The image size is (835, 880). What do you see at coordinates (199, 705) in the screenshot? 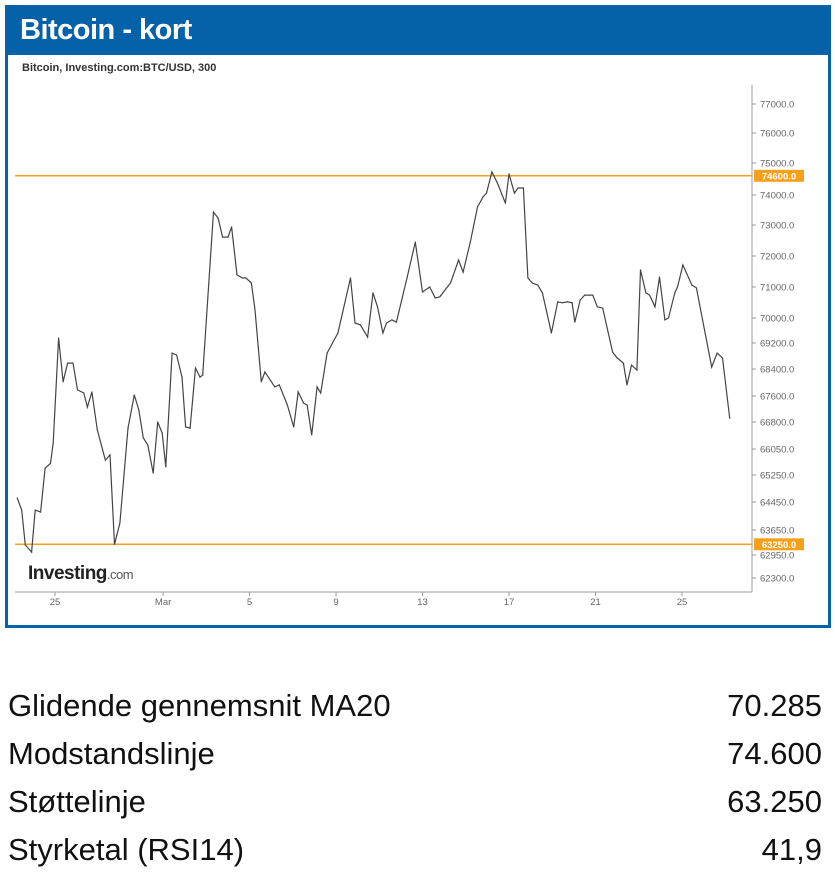
I see `stat-label: Glidende gennemsnit MA20` at bounding box center [199, 705].